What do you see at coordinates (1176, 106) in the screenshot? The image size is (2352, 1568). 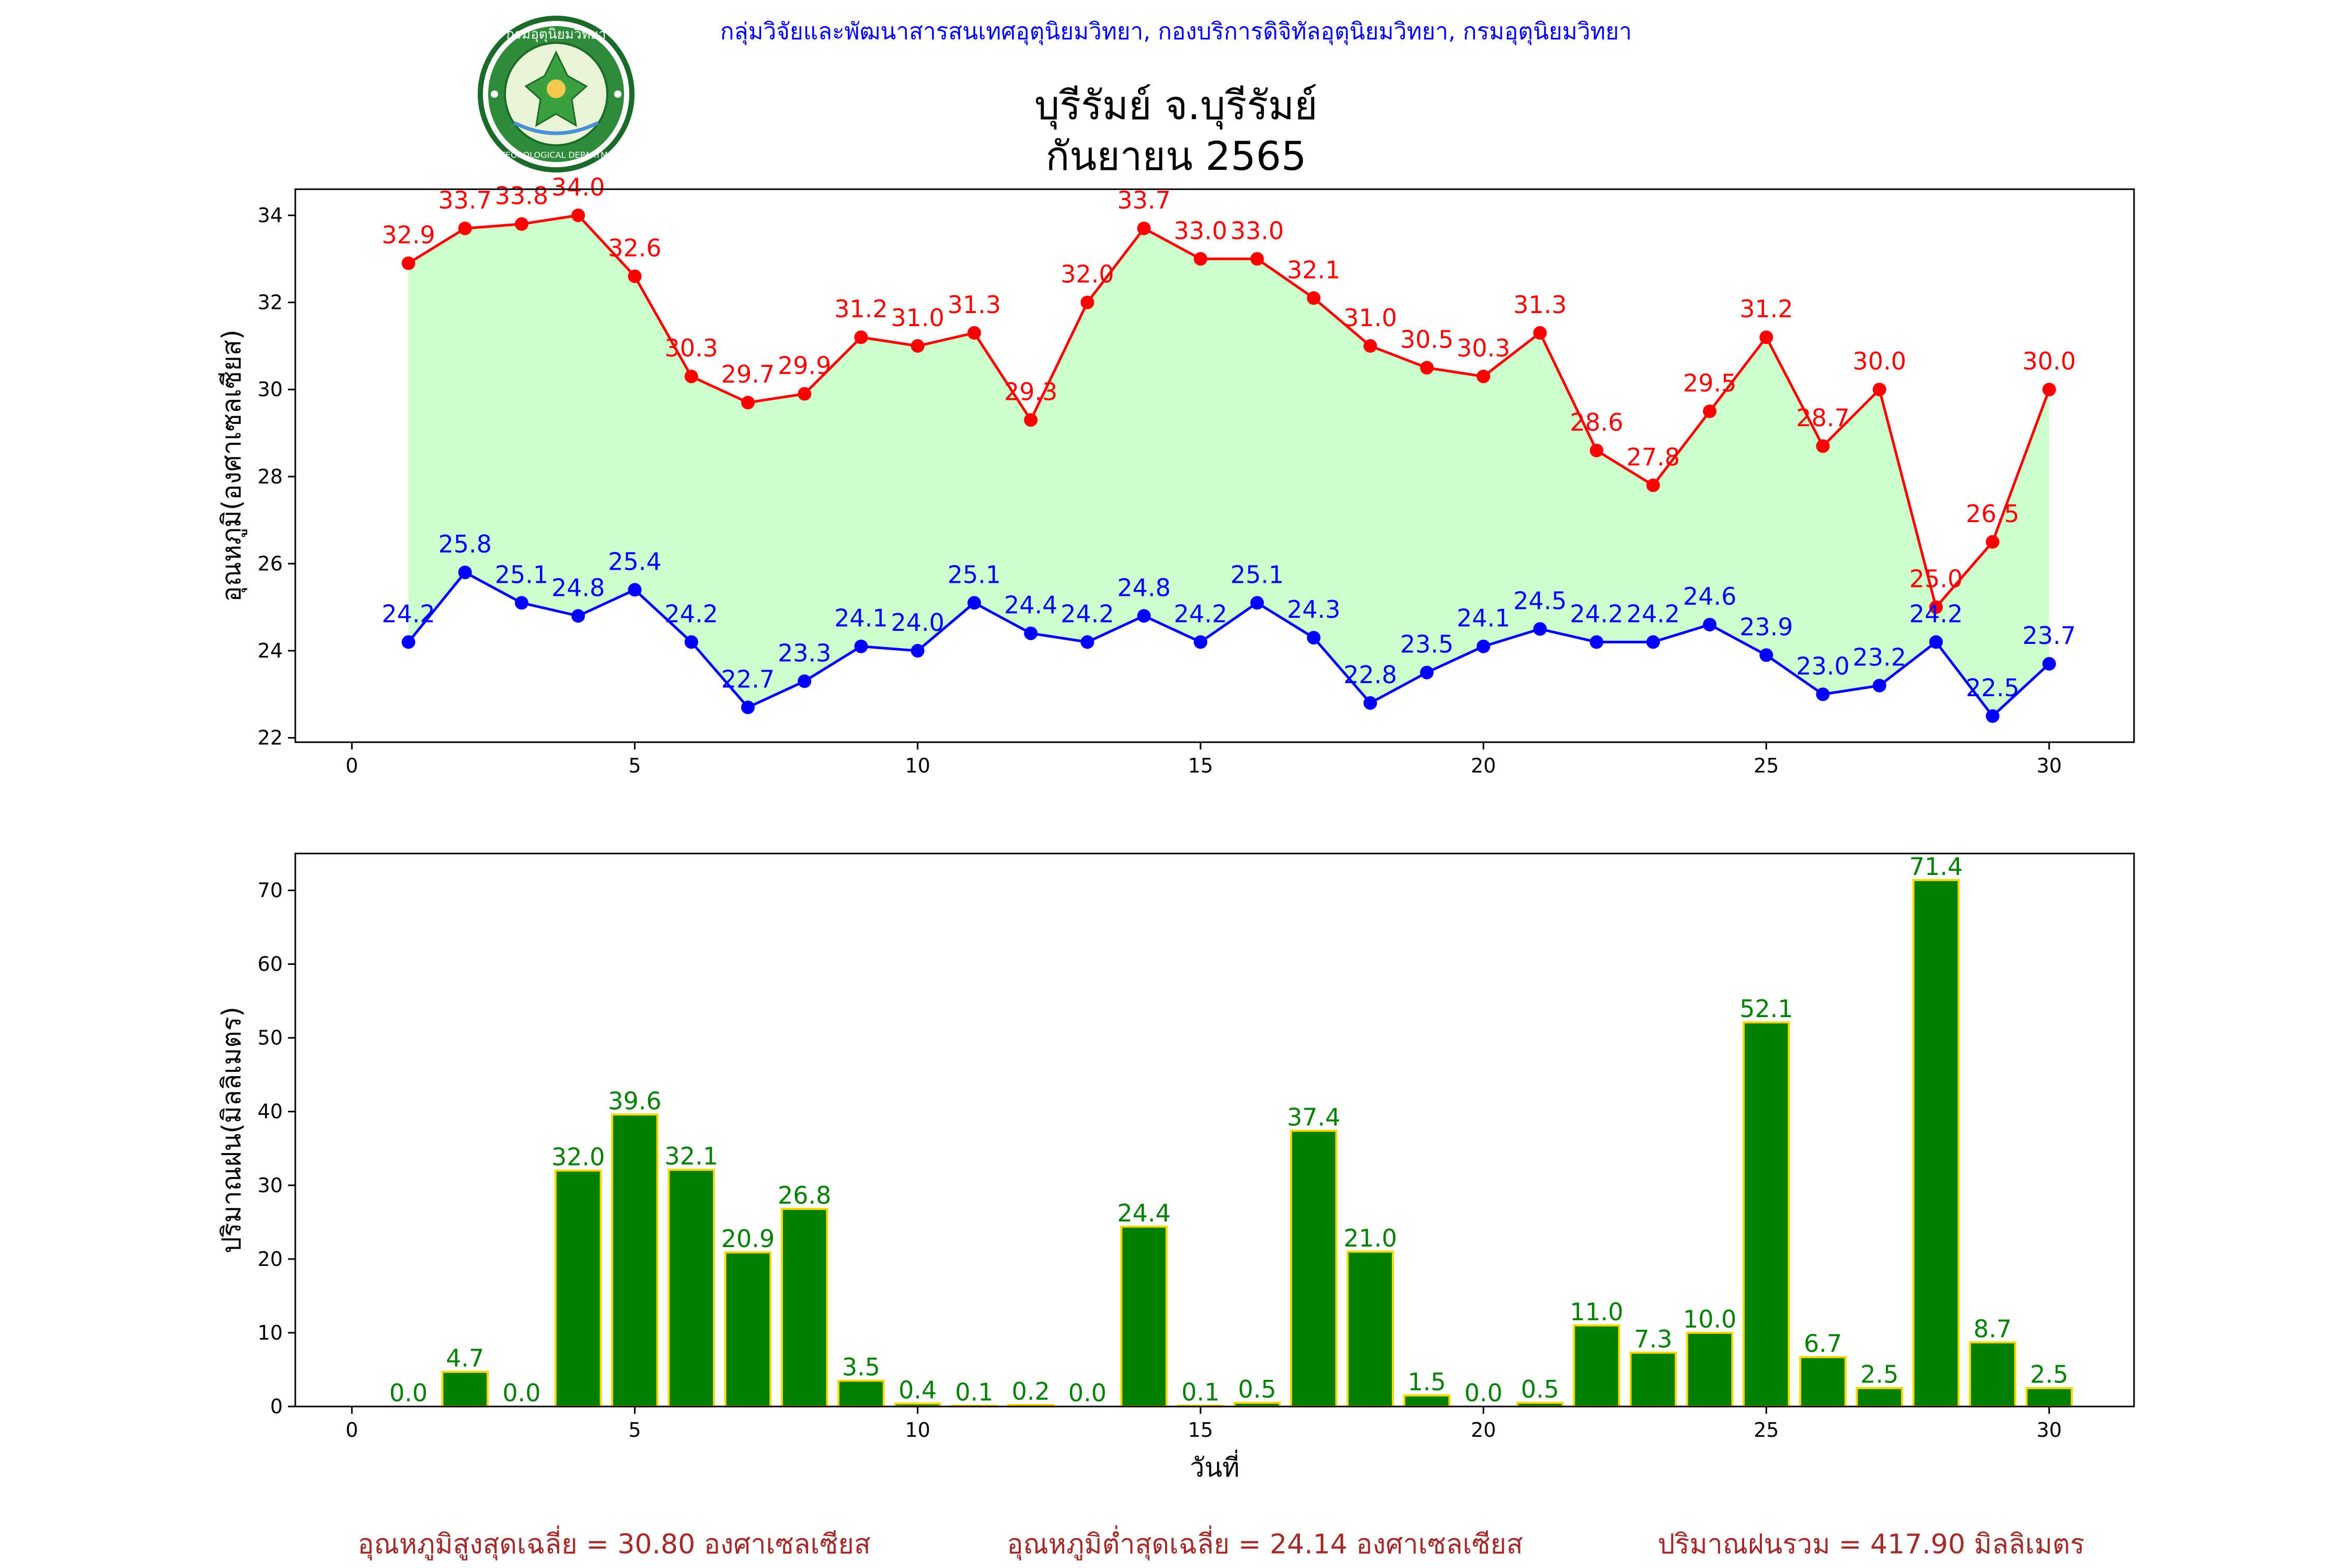 I see `station-title: บุรีรัมย์ จ.บุรีรัมย์` at bounding box center [1176, 106].